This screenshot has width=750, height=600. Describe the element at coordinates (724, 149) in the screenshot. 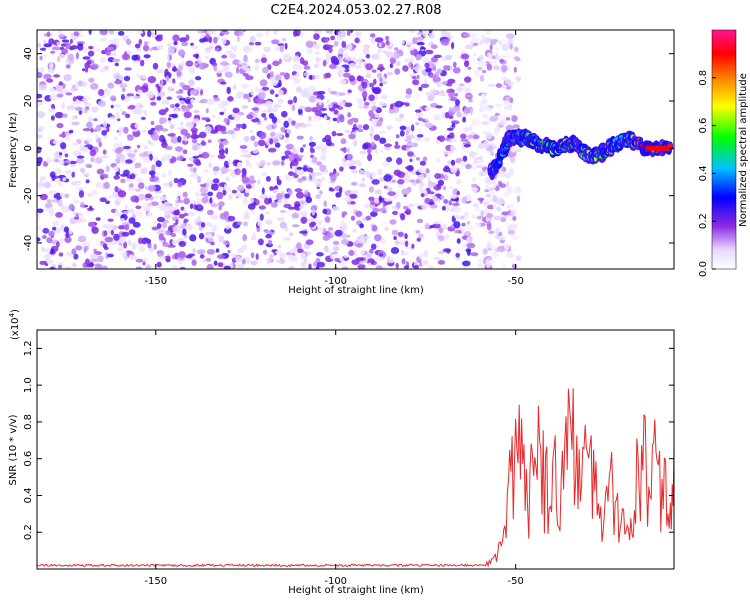

I see `colorbar-gradient` at that location.